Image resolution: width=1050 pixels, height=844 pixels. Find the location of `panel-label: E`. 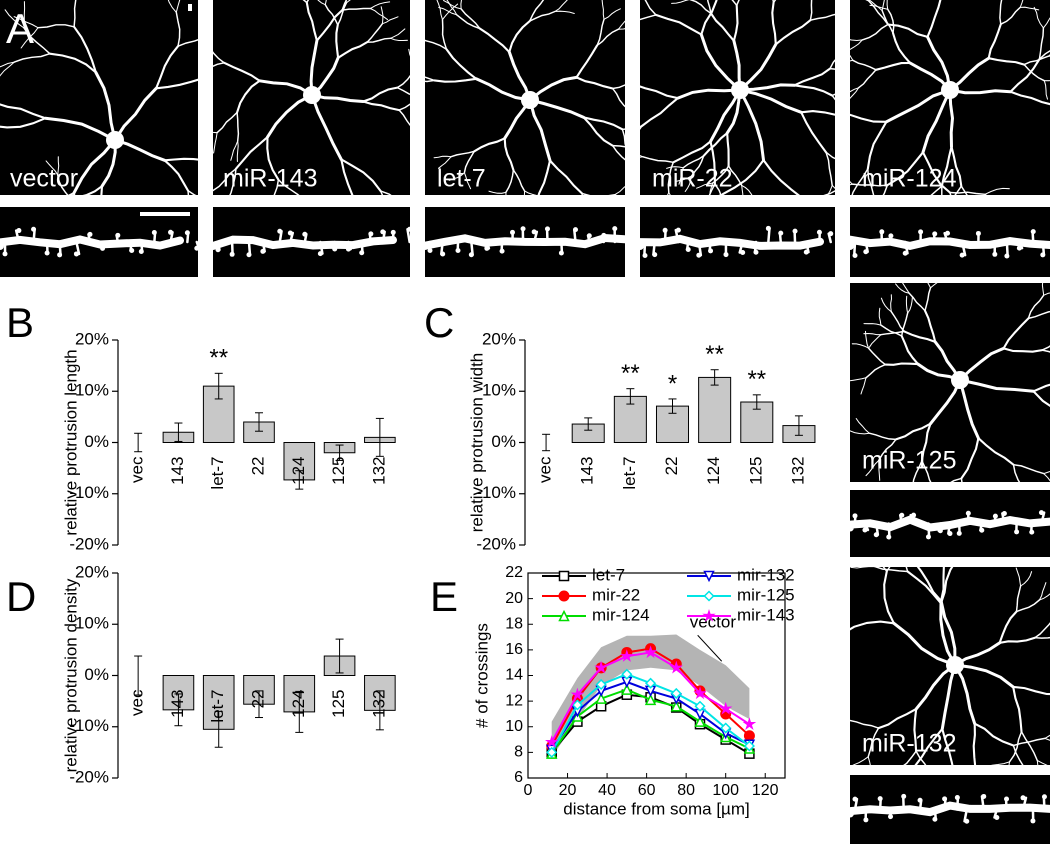

panel-label: E is located at coordinates (444, 596).